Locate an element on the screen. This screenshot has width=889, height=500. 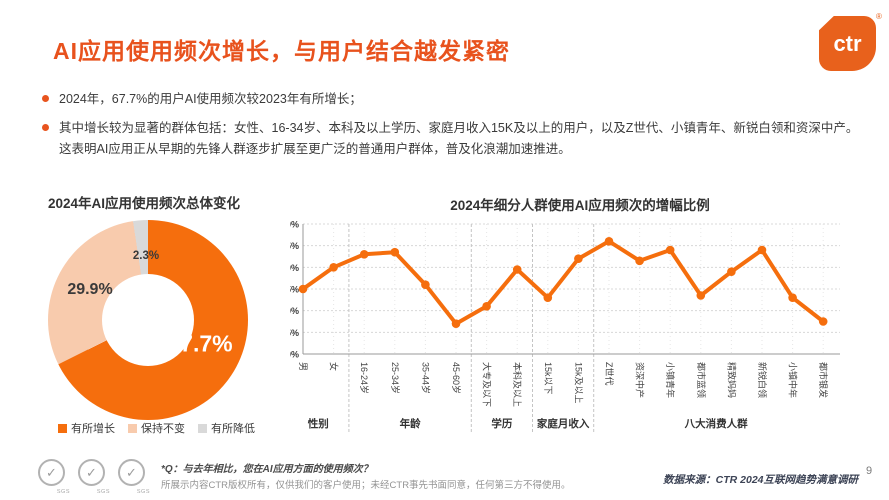
svg-text: Z世代 is located at coordinates (609, 374).